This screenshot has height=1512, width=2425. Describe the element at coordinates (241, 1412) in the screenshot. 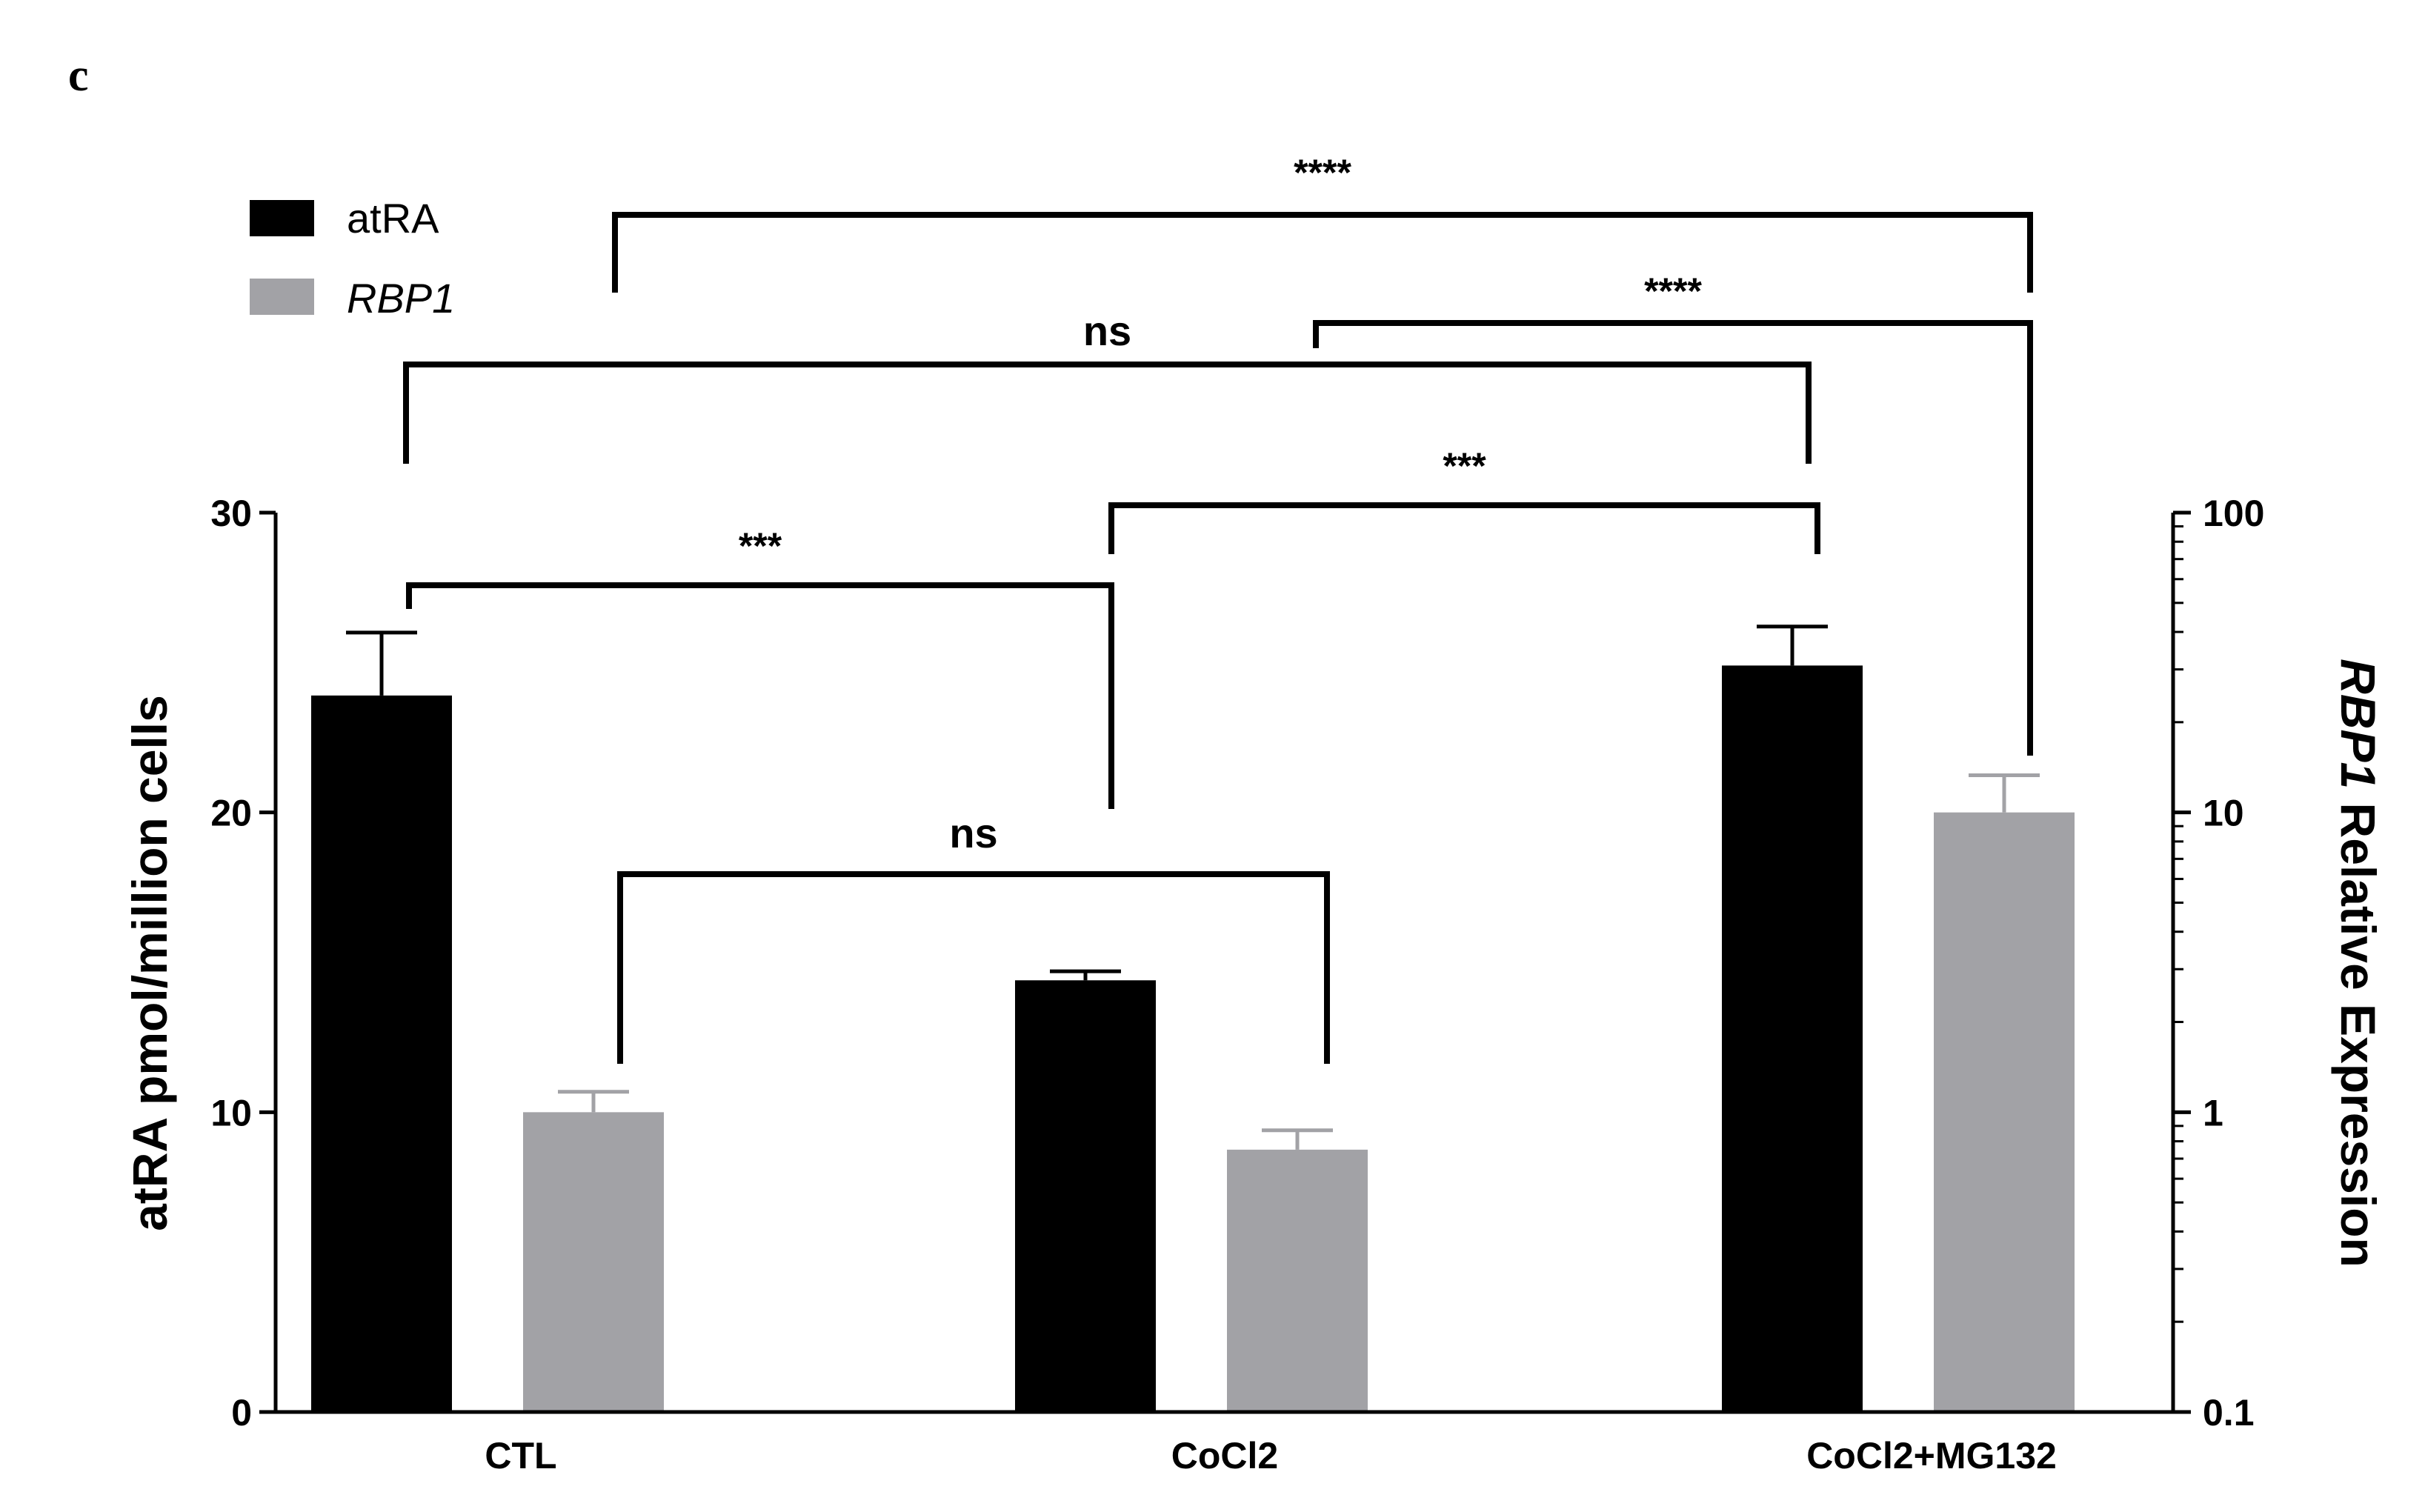

I see `left-tick-label: 0` at that location.